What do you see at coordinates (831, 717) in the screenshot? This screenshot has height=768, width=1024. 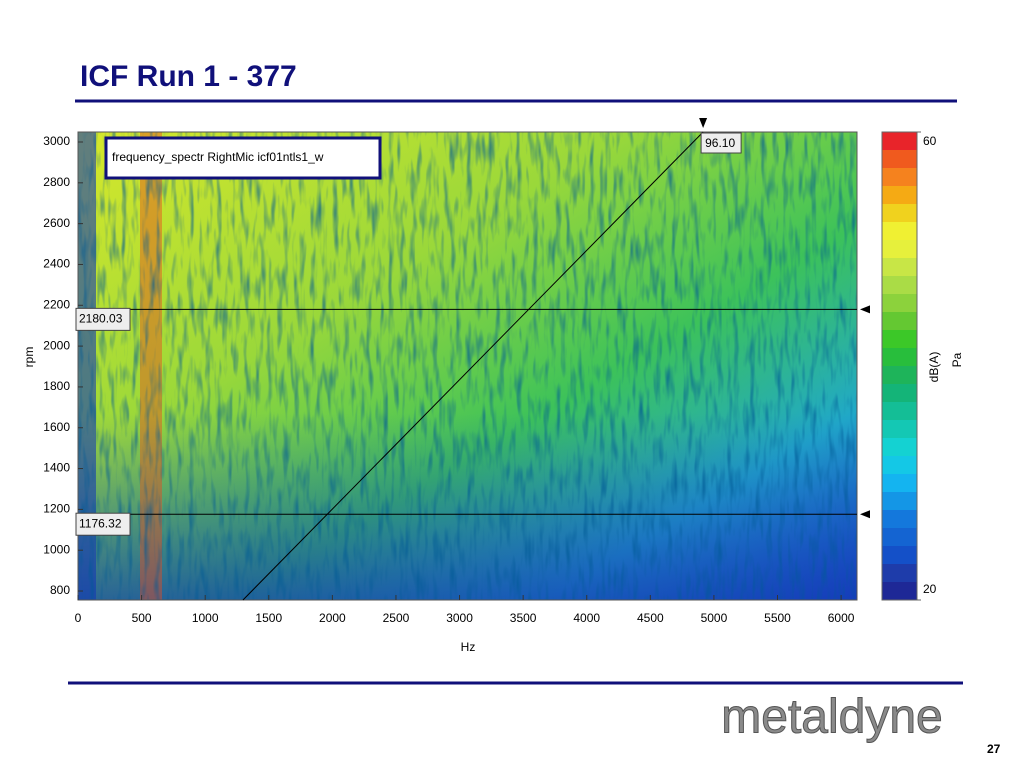 I see `logo: metaldyne` at bounding box center [831, 717].